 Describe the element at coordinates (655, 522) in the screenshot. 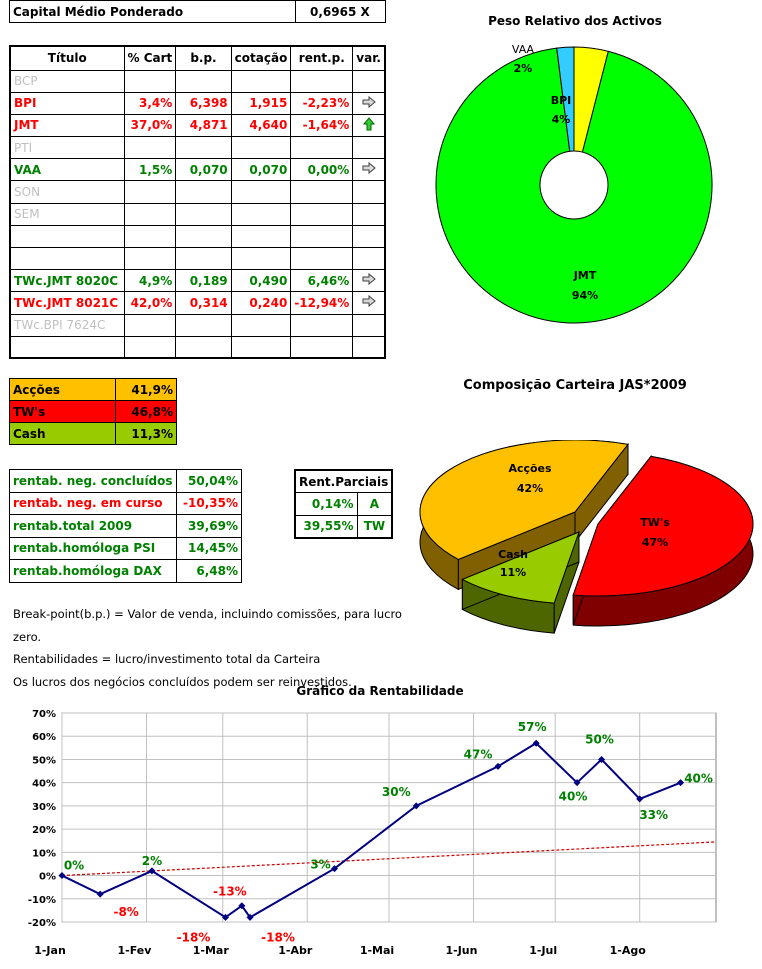

I see `pie3d-label: TW's` at that location.